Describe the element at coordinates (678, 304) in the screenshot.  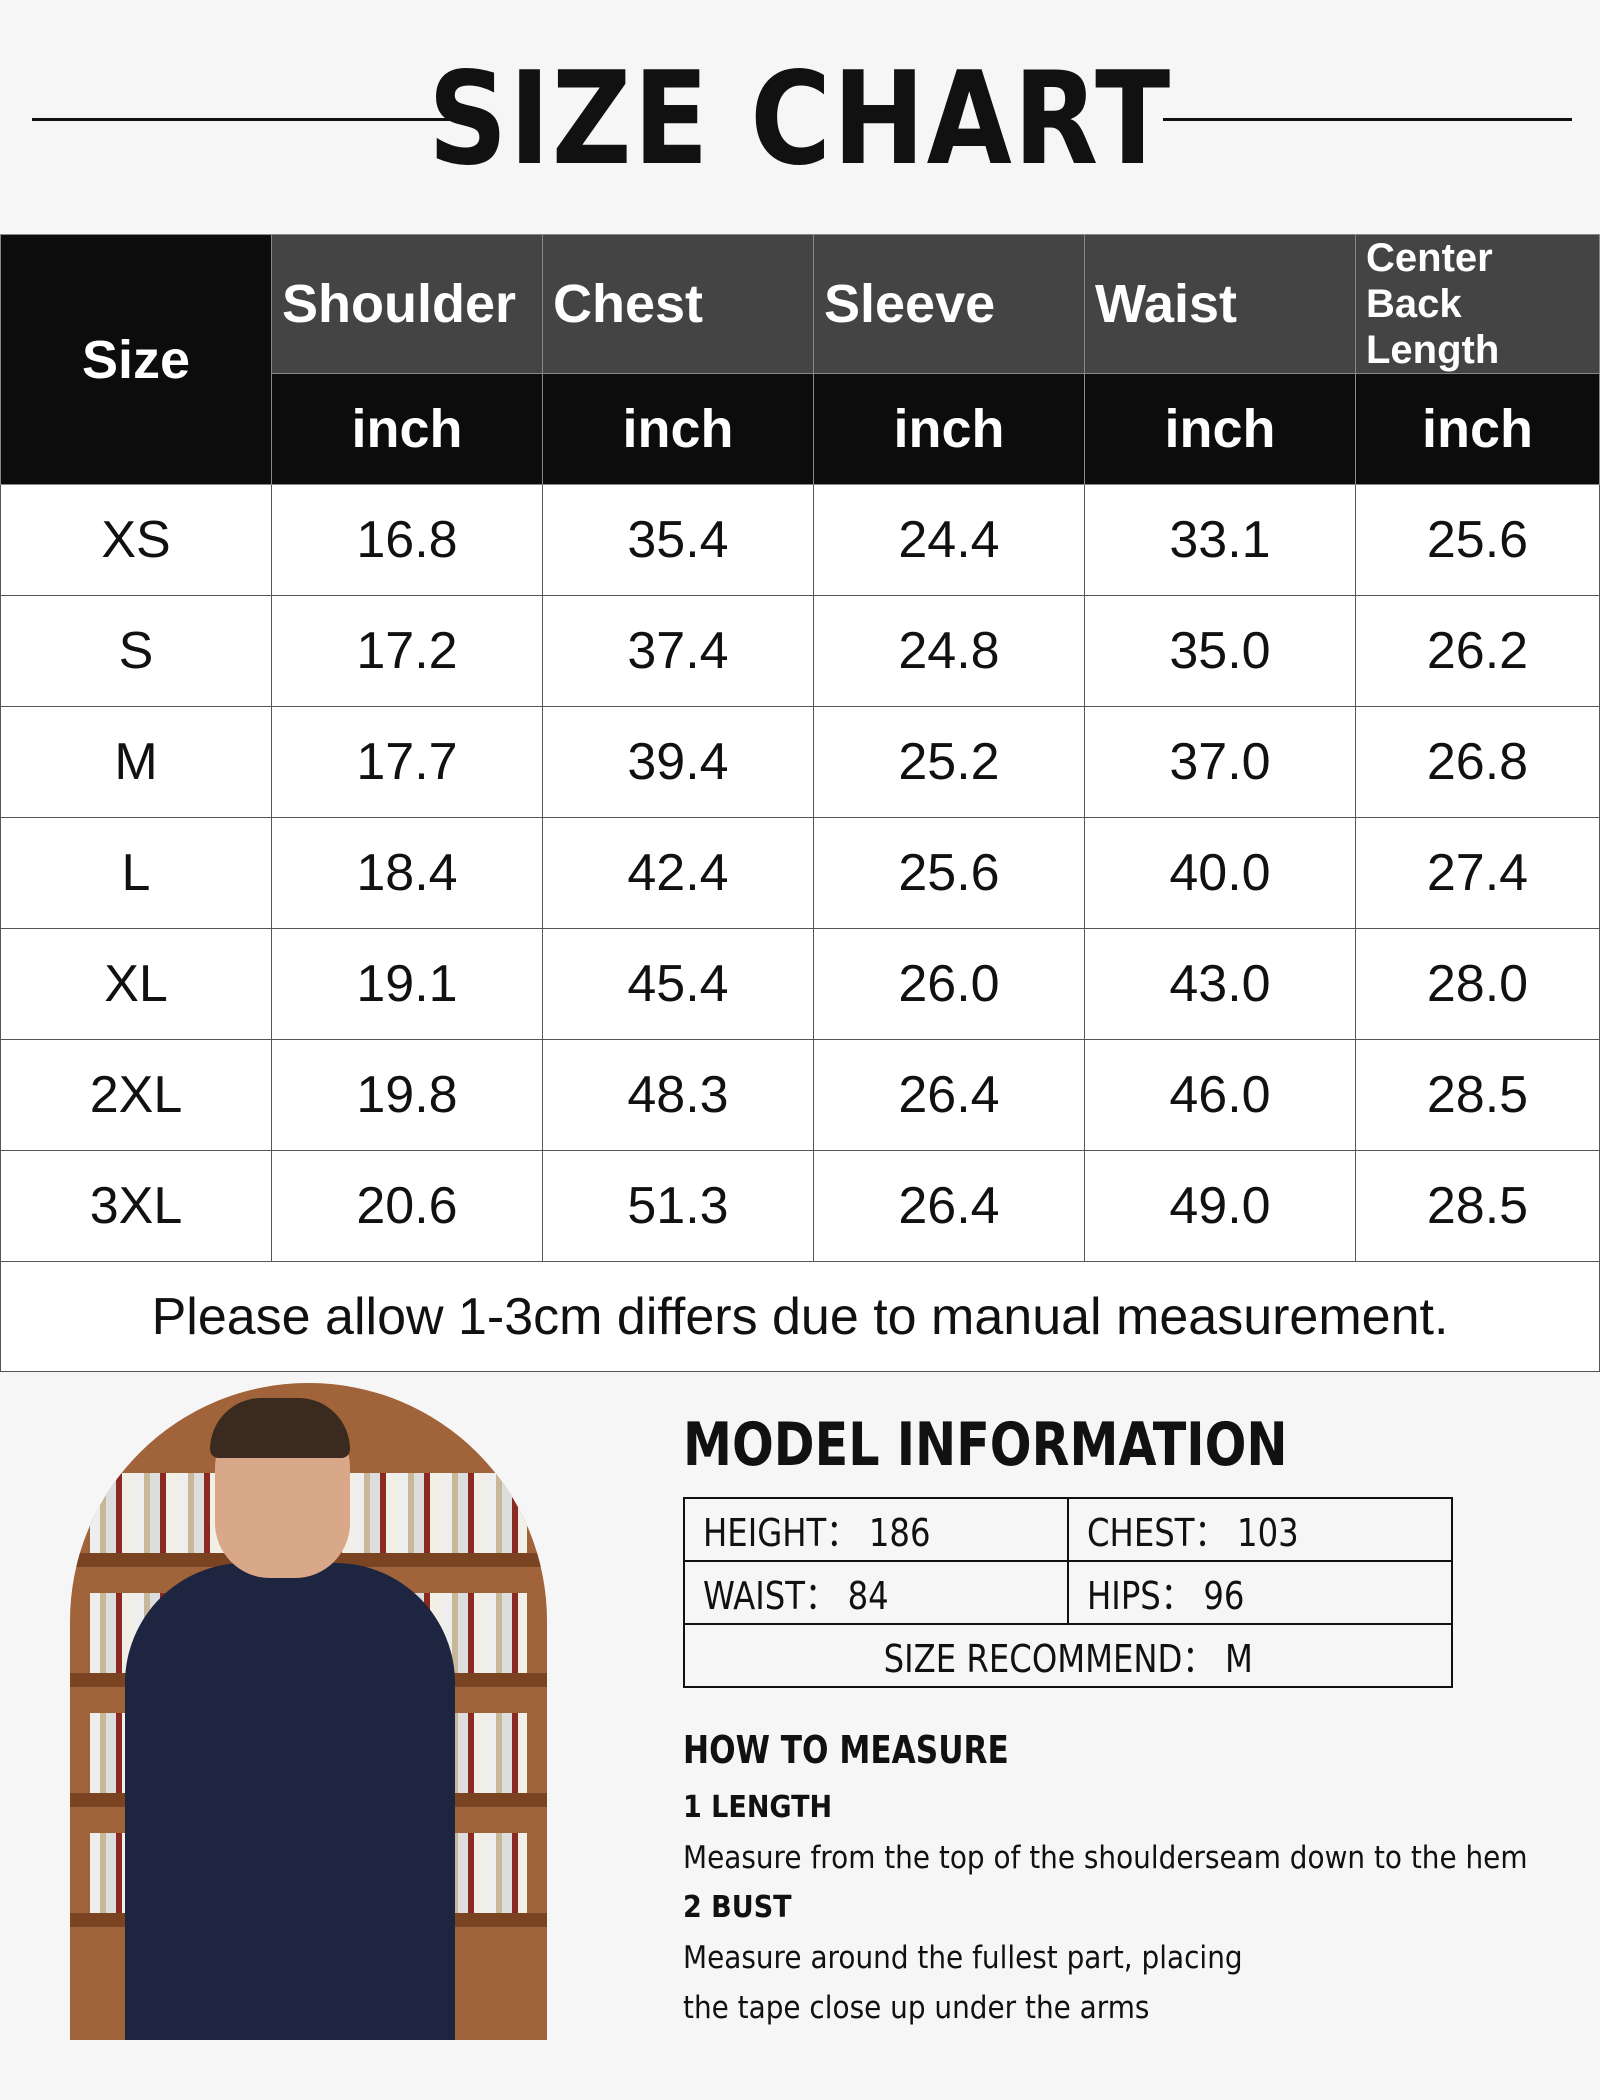
I see `column-header: Chest` at that location.